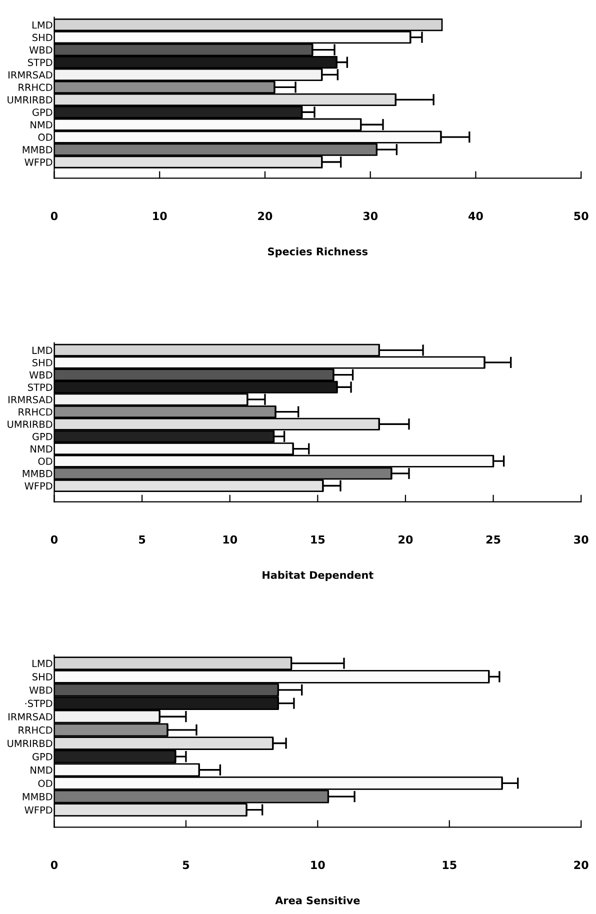 The image size is (596, 914). What do you see at coordinates (318, 575) in the screenshot?
I see `x-axis-title: Habitat Dependent` at bounding box center [318, 575].